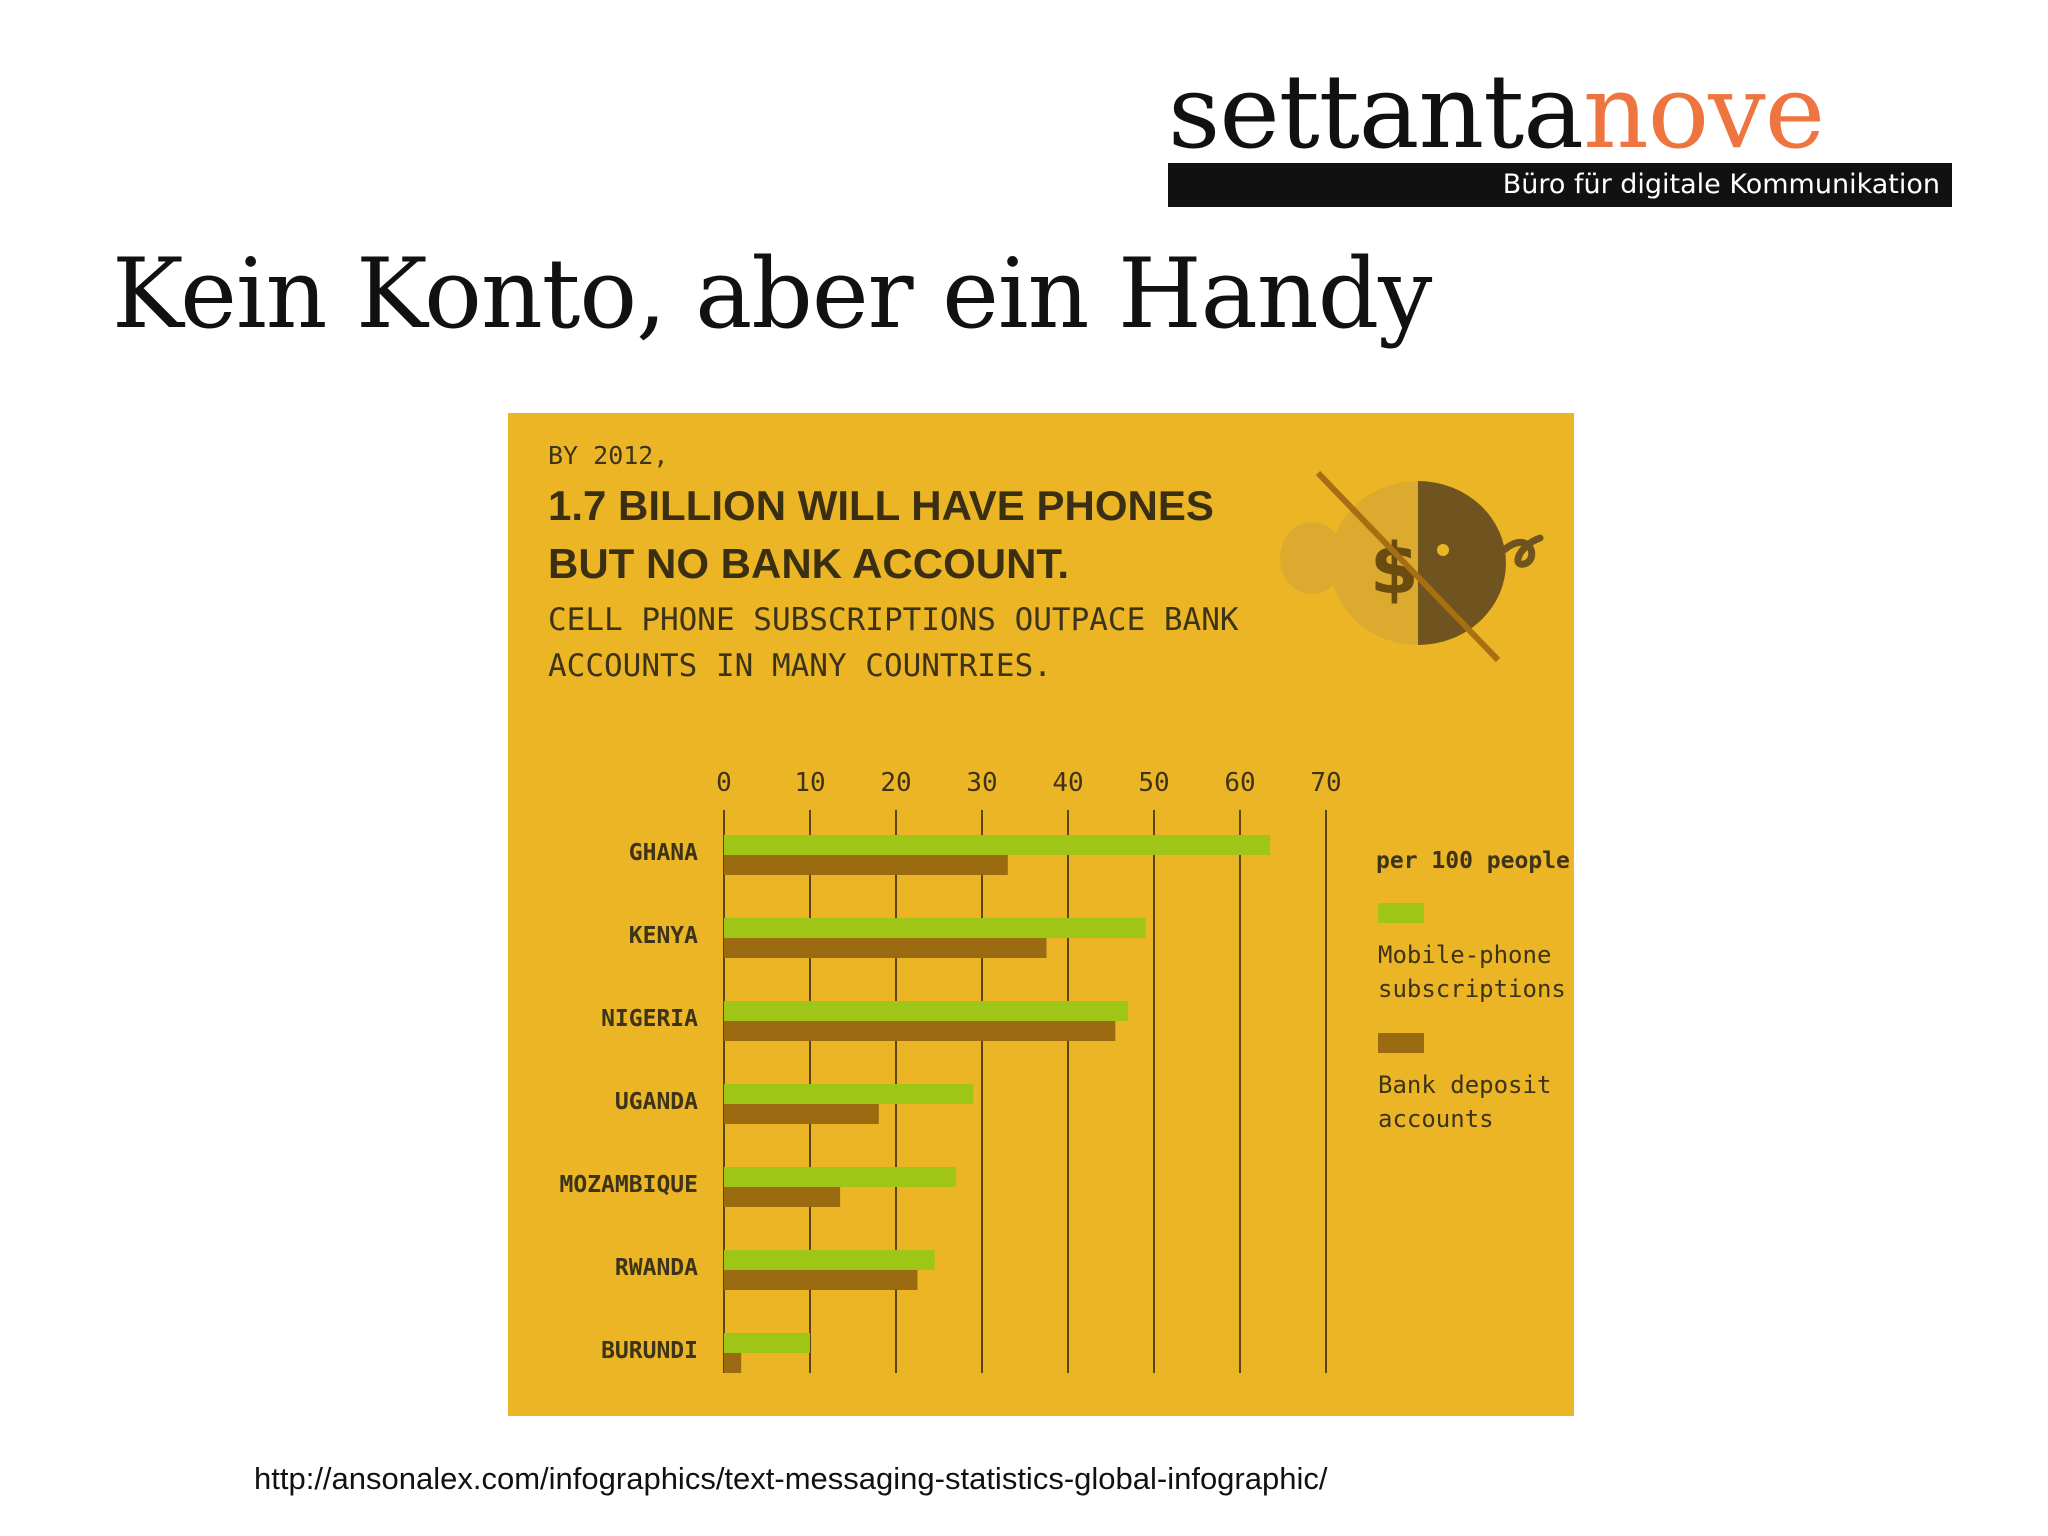 Image resolution: width=2048 pixels, height=1536 pixels. Describe the element at coordinates (1560, 185) in the screenshot. I see `logo-tagline: Büro für digitale Kommunikation` at that location.